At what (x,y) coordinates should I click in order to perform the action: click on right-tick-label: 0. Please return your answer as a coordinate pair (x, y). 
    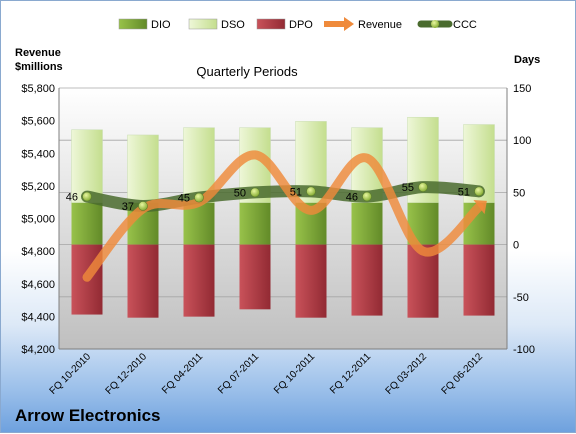
    Looking at the image, I should click on (516, 246).